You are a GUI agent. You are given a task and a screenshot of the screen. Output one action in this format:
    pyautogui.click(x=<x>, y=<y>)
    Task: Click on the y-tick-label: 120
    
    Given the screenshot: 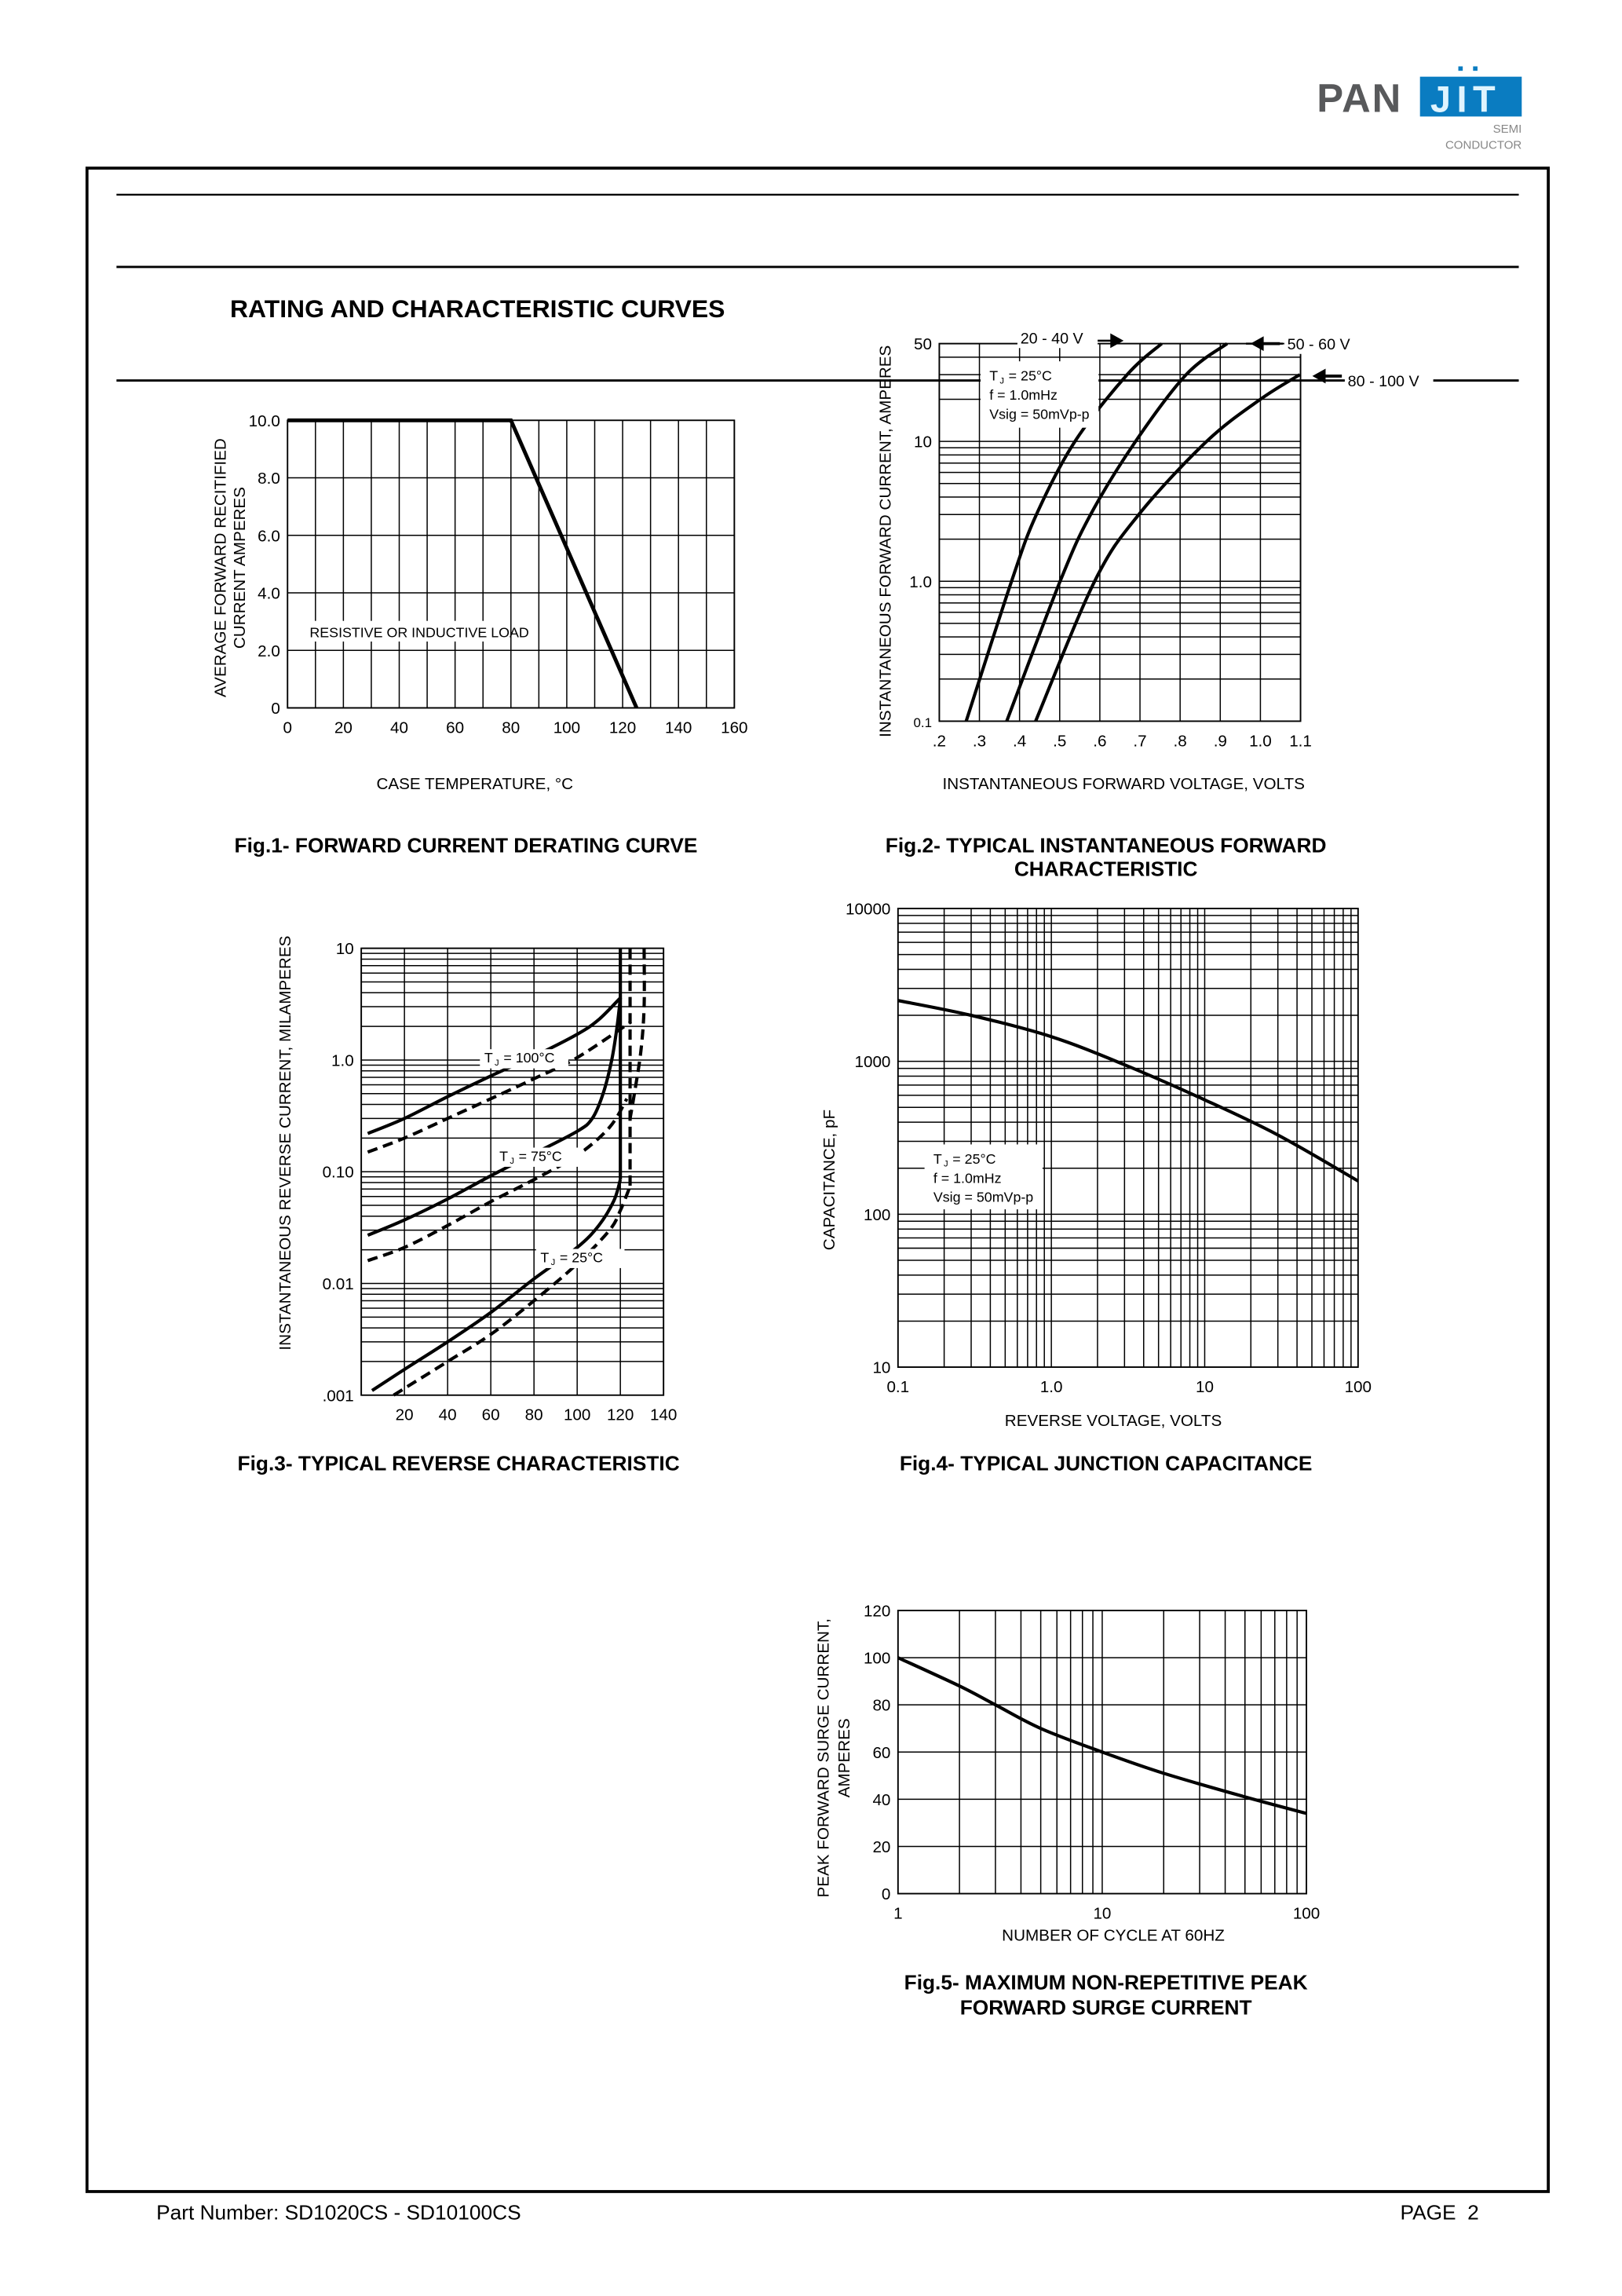 What is the action you would take?
    pyautogui.click(x=877, y=1611)
    